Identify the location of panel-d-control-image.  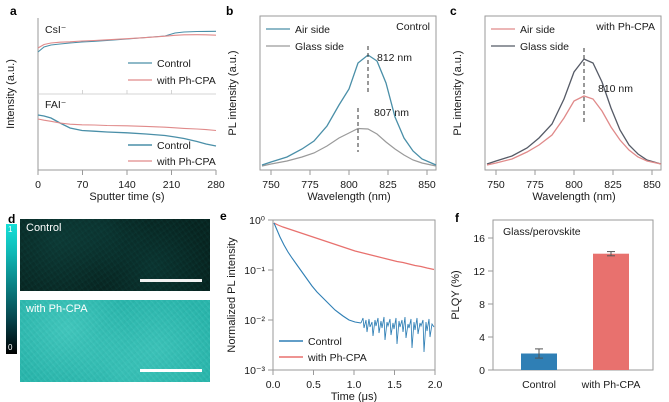
(115, 255).